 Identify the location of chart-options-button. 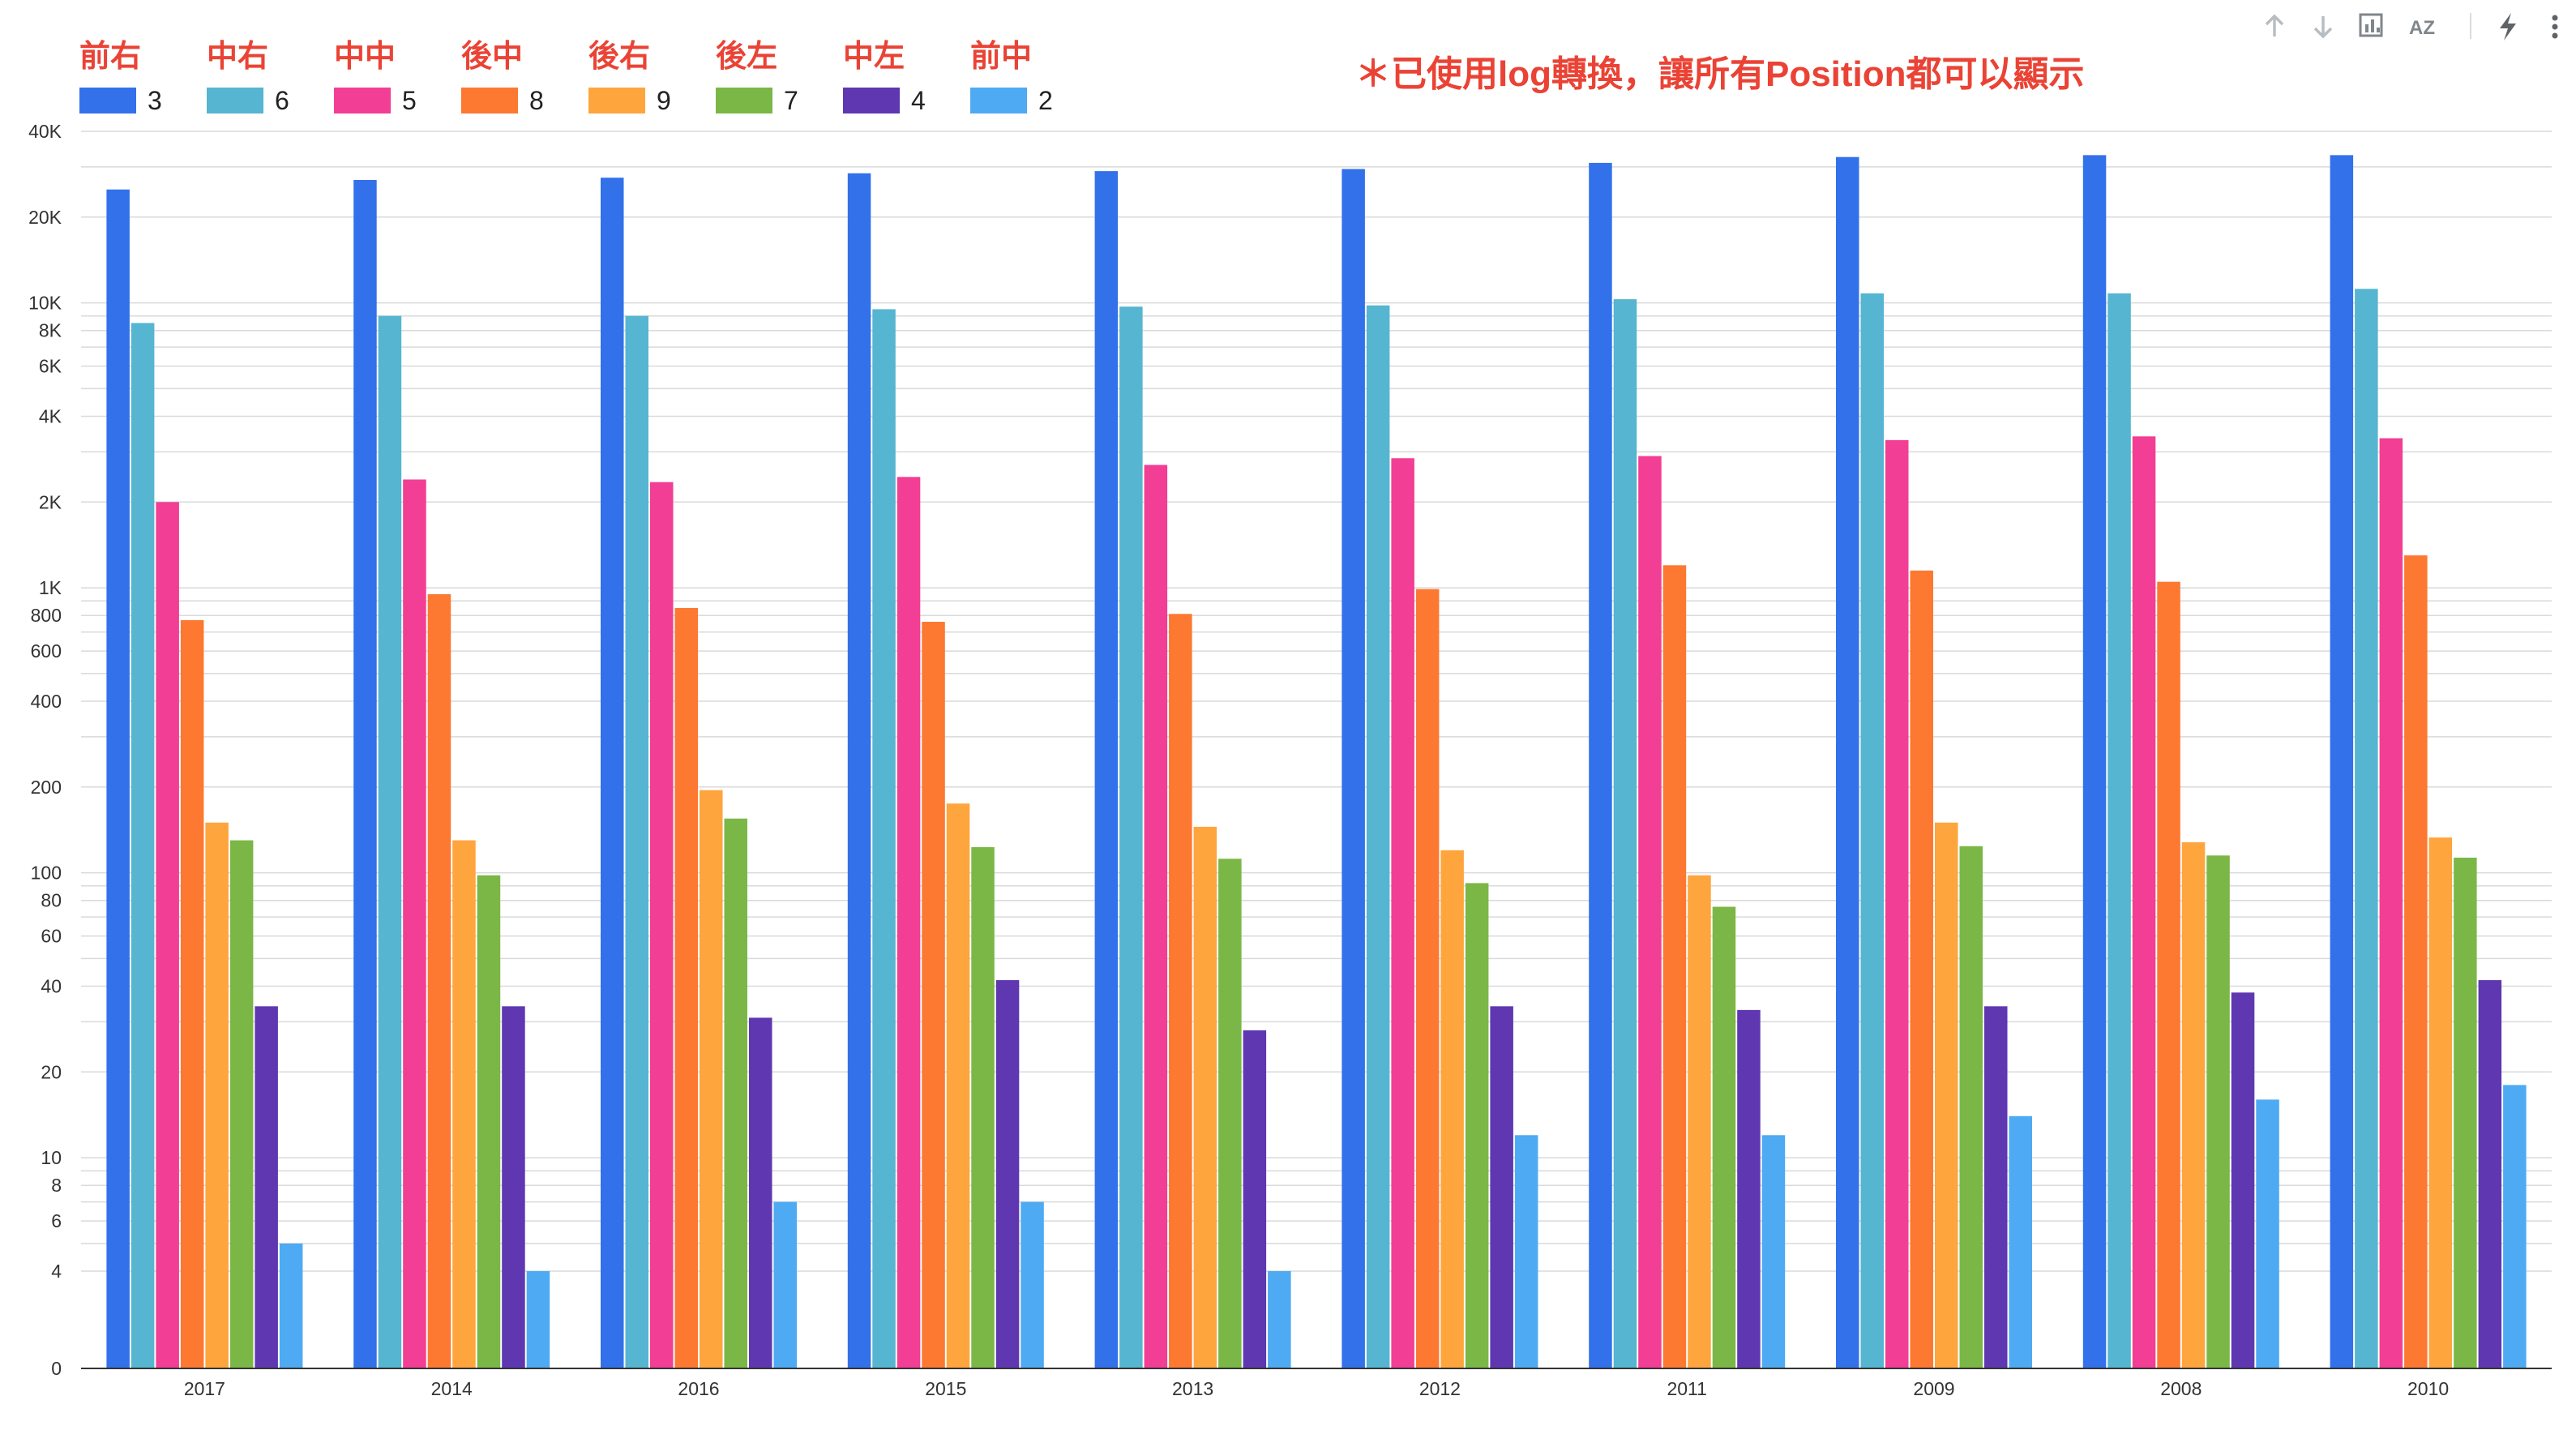
(2371, 25).